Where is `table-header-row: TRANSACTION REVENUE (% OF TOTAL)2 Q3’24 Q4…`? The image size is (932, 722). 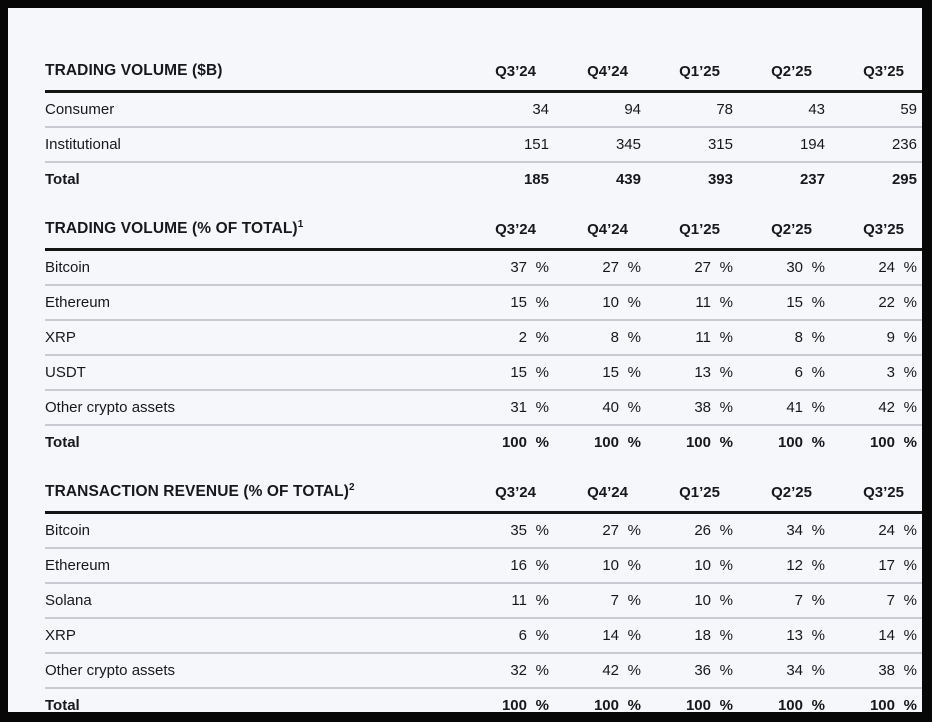
table-header-row: TRANSACTION REVENUE (% OF TOTAL)2 Q3’24 Q4… is located at coordinates (483, 497).